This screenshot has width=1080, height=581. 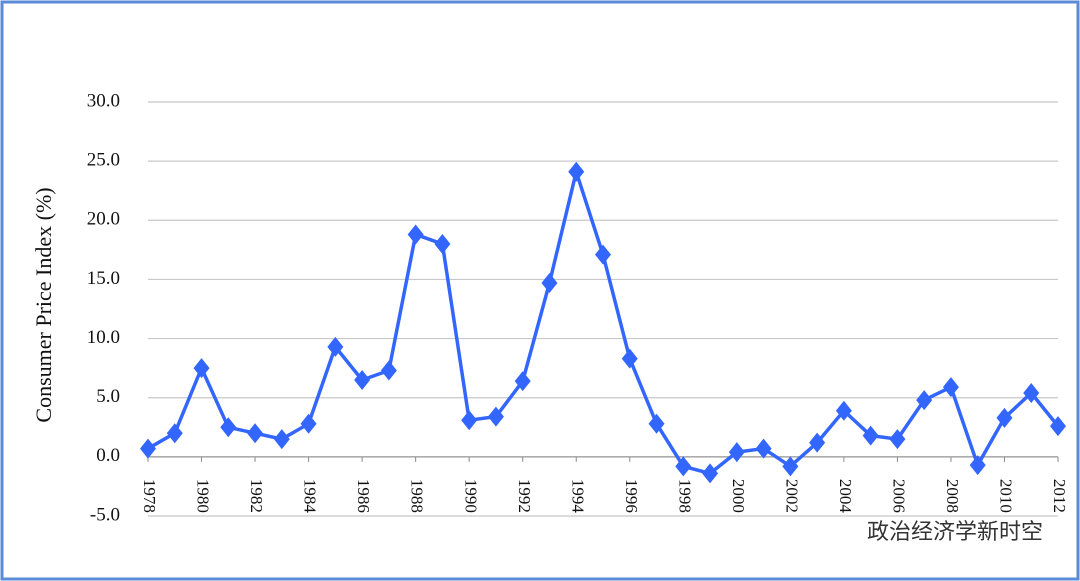 What do you see at coordinates (631, 496) in the screenshot?
I see `x-tick-label: 1996` at bounding box center [631, 496].